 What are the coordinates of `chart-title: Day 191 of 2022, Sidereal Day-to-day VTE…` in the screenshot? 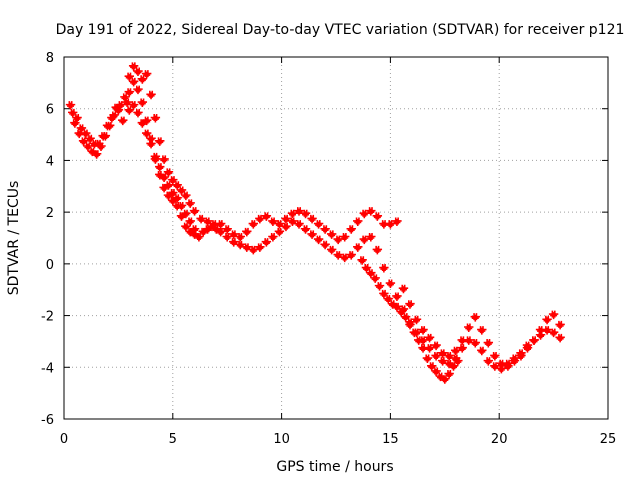 It's located at (340, 30).